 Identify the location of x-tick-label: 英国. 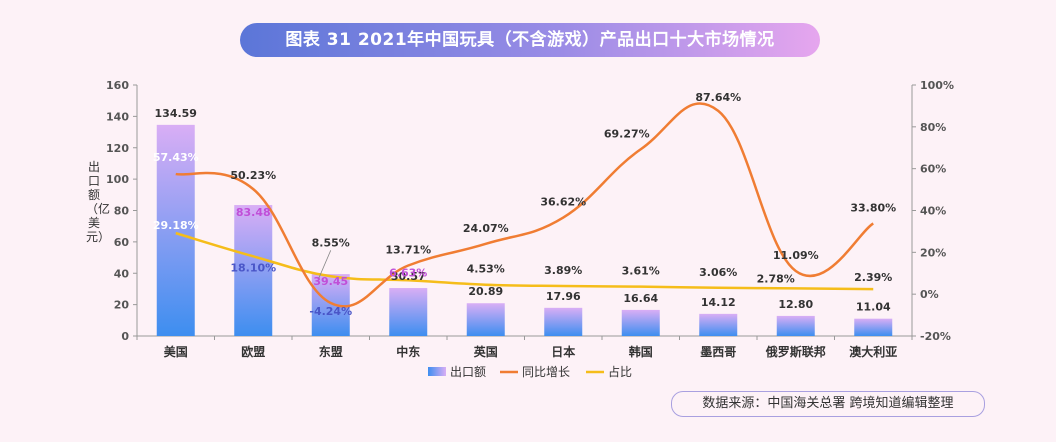
(486, 351).